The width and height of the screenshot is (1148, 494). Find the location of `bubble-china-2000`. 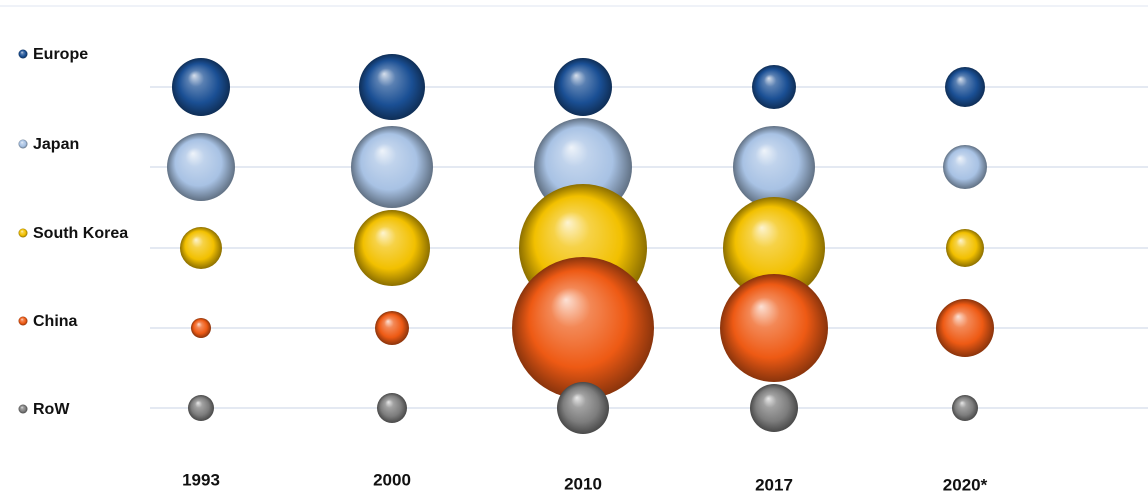

bubble-china-2000 is located at coordinates (392, 328).